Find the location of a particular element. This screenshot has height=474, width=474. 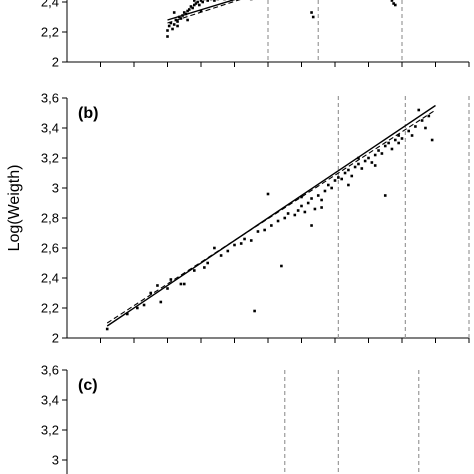

y-axis-title: Log(Weigth) is located at coordinates (14, 208).